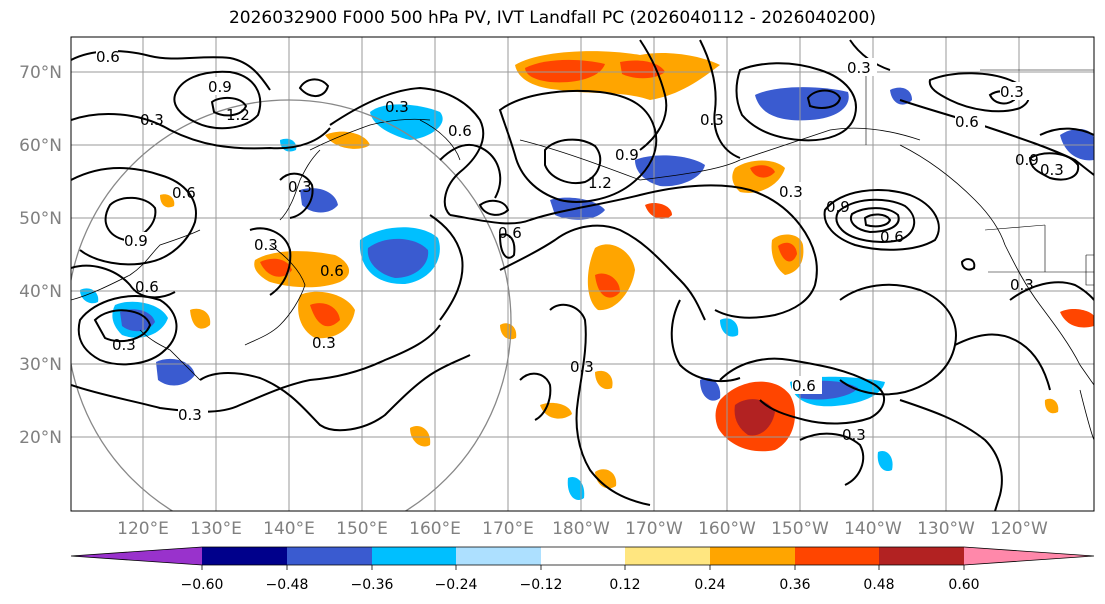 The height and width of the screenshot is (604, 1105). I want to click on lat-label: 50°N, so click(40, 219).